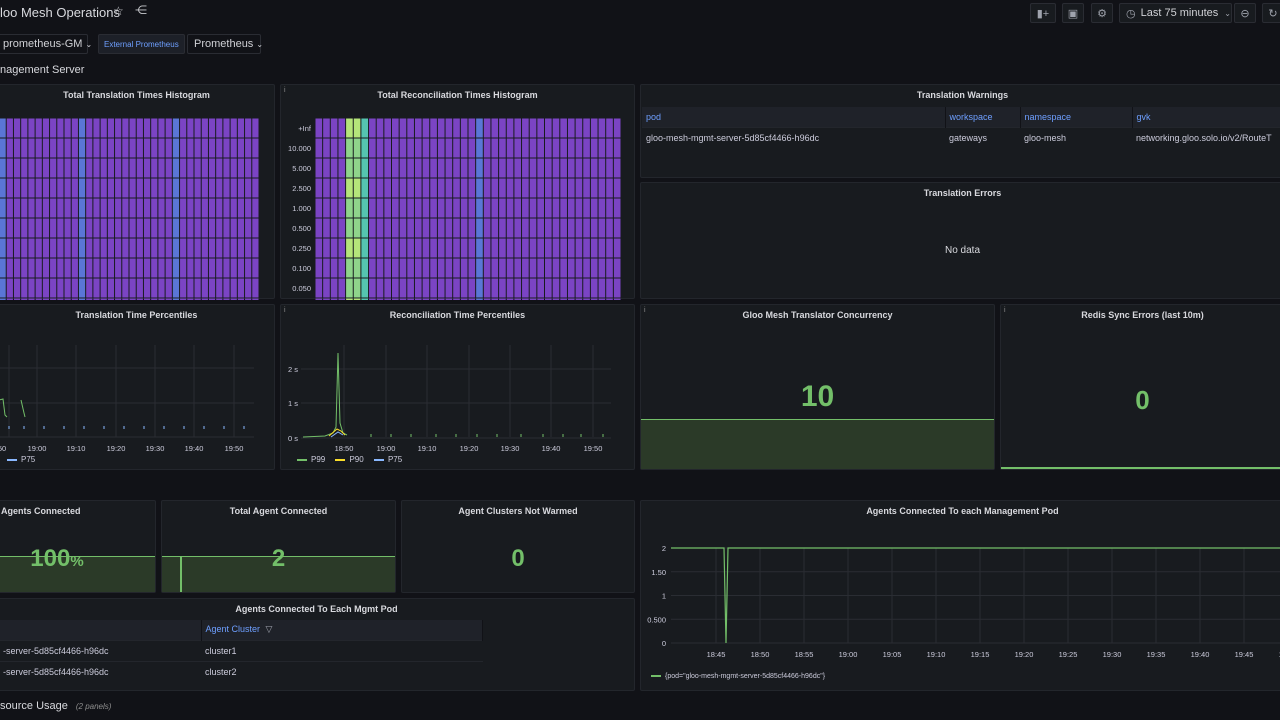 The width and height of the screenshot is (1280, 720). What do you see at coordinates (962, 95) in the screenshot?
I see `panel-title: Translation Warnings` at bounding box center [962, 95].